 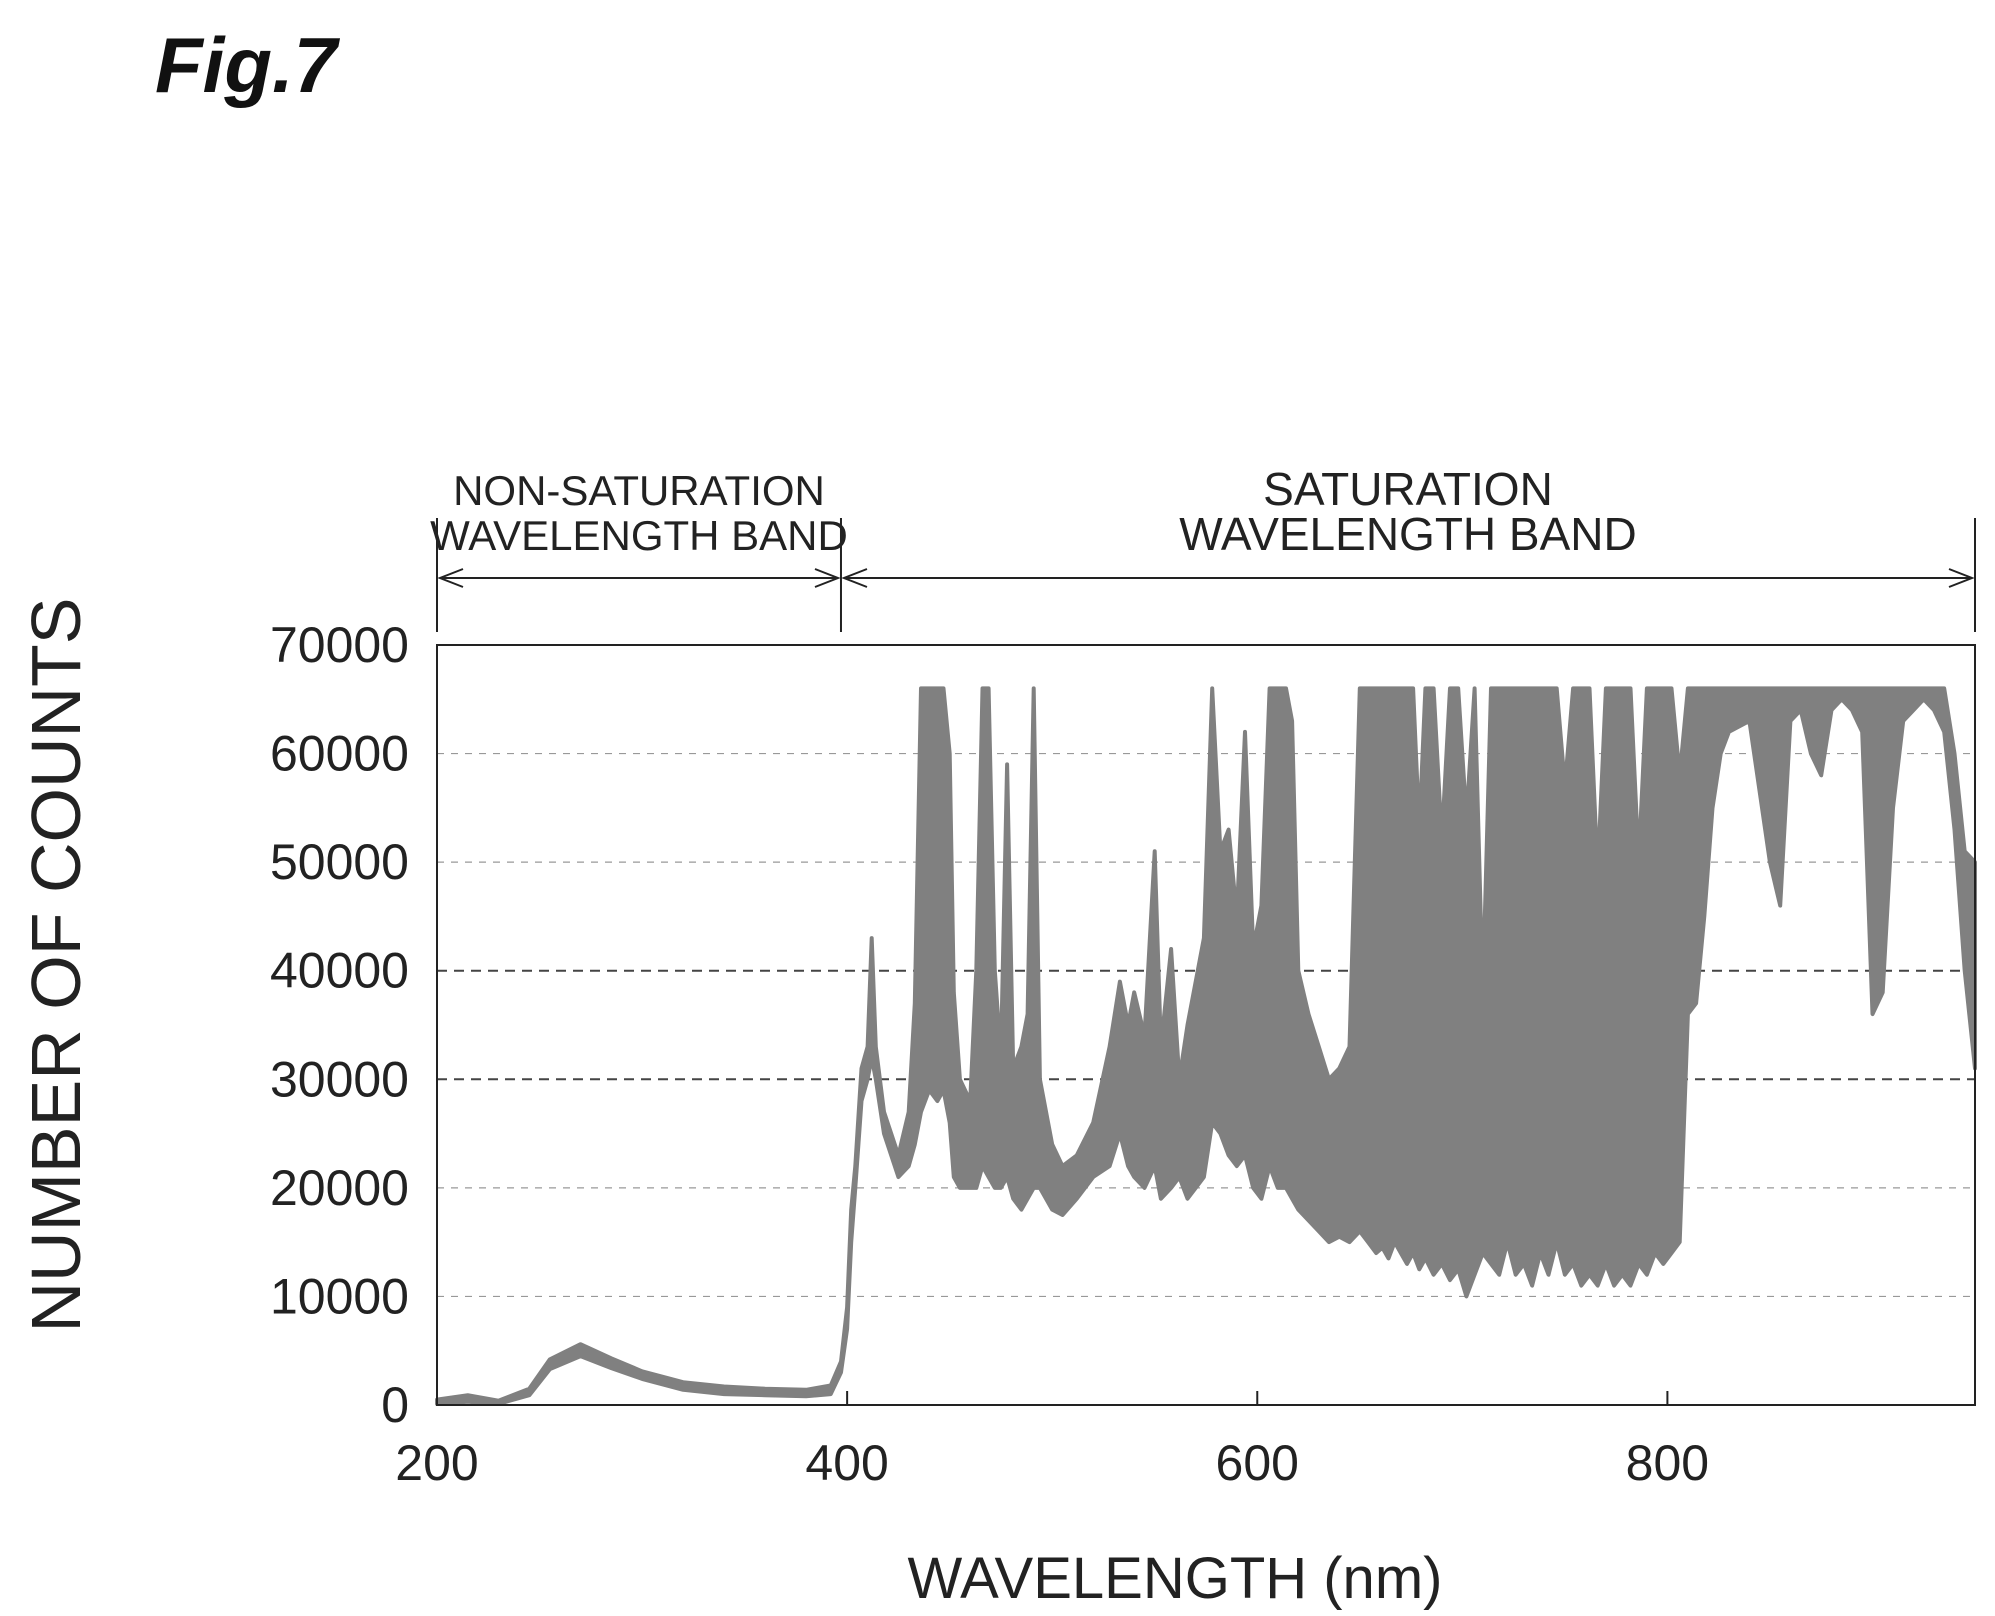 I want to click on y-tick-label: 20000, so click(x=339, y=1188).